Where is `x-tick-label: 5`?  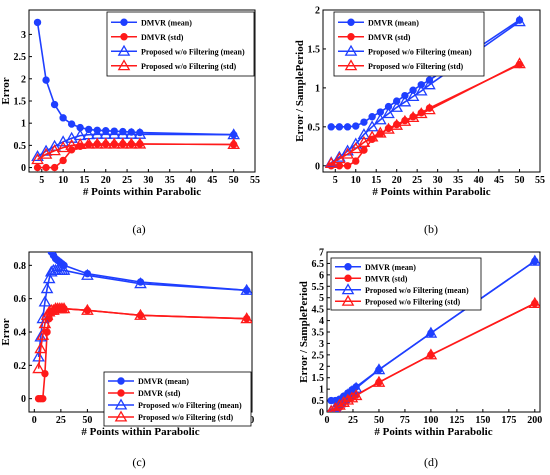
x-tick-label: 5 is located at coordinates (335, 180).